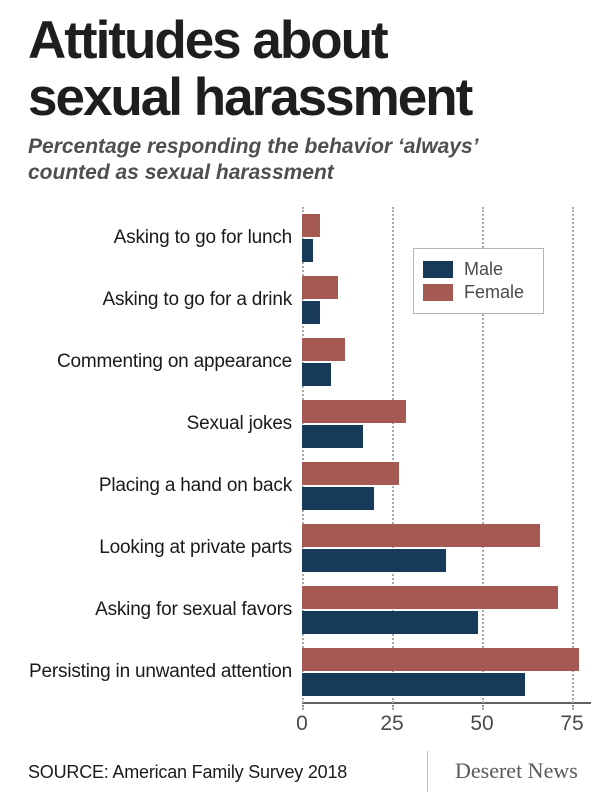 The width and height of the screenshot is (600, 809). I want to click on category-label: Placing a hand on back, so click(195, 485).